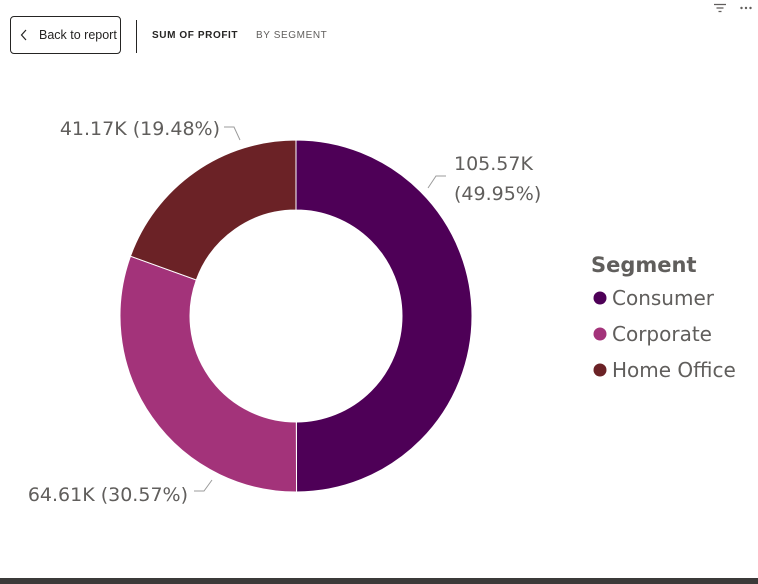 The height and width of the screenshot is (584, 758). I want to click on legend-title: Segment, so click(644, 265).